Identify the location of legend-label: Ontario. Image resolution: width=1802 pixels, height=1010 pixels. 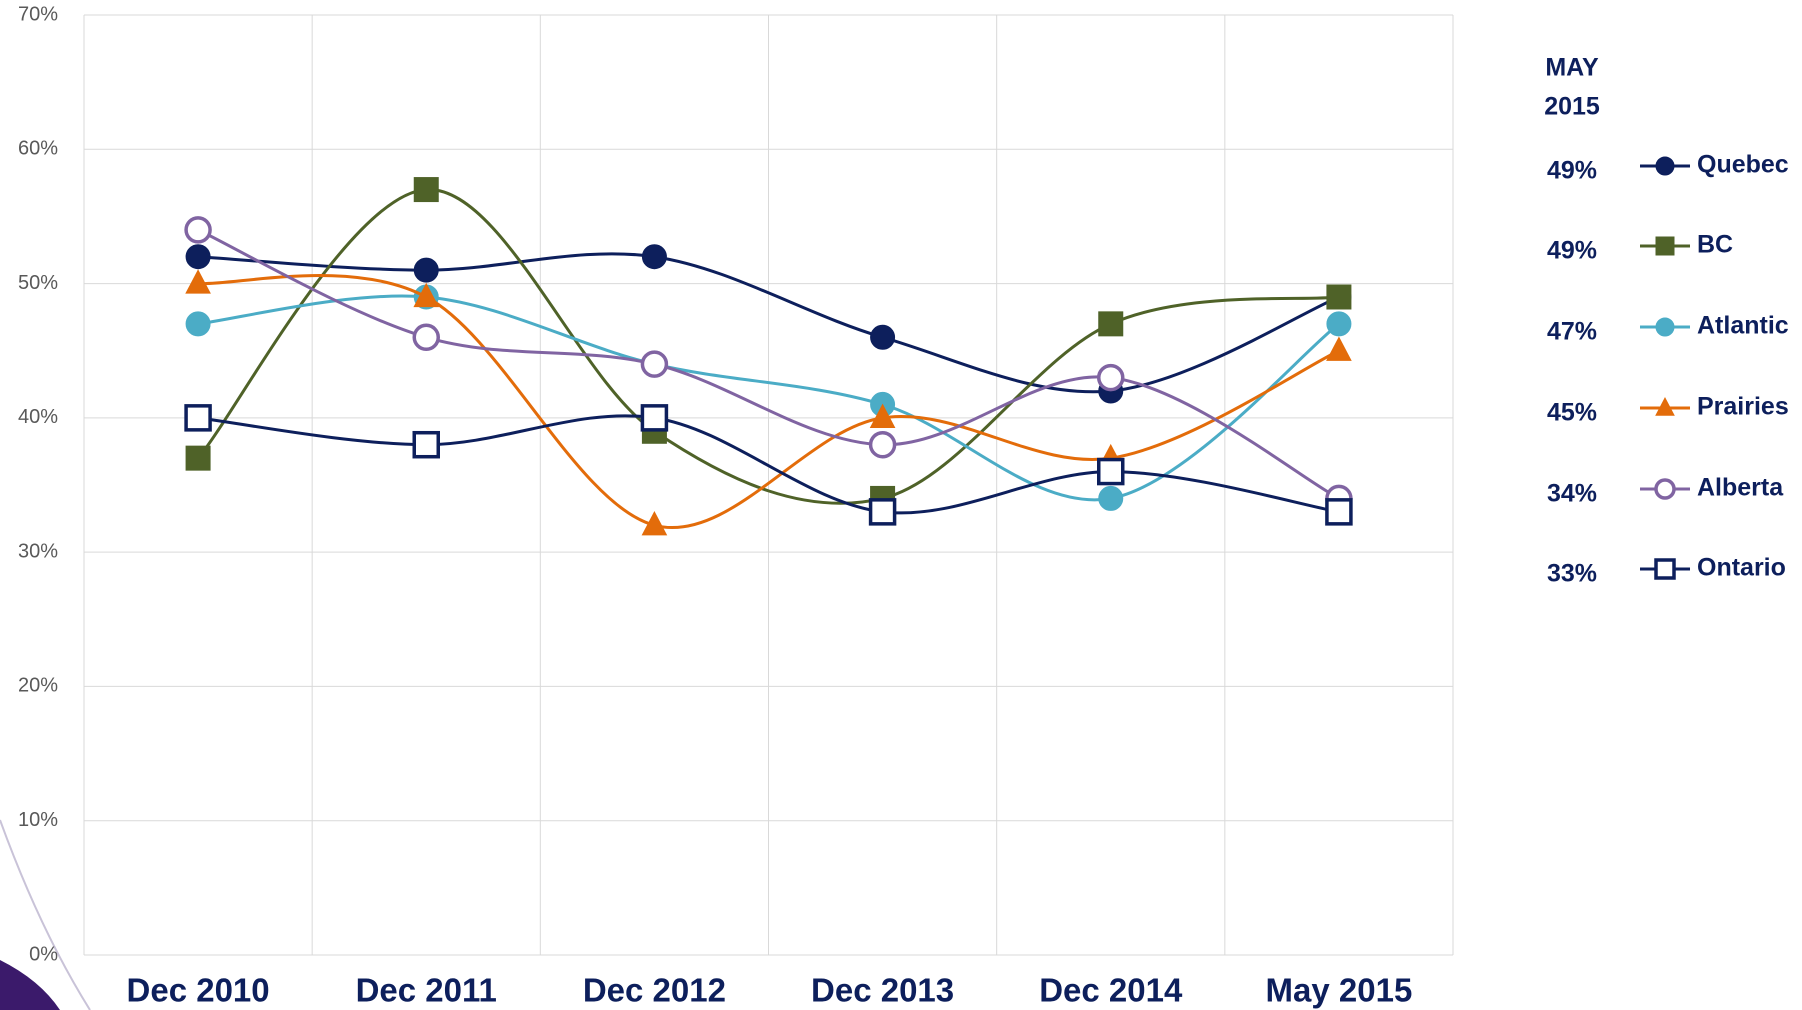
(1741, 568).